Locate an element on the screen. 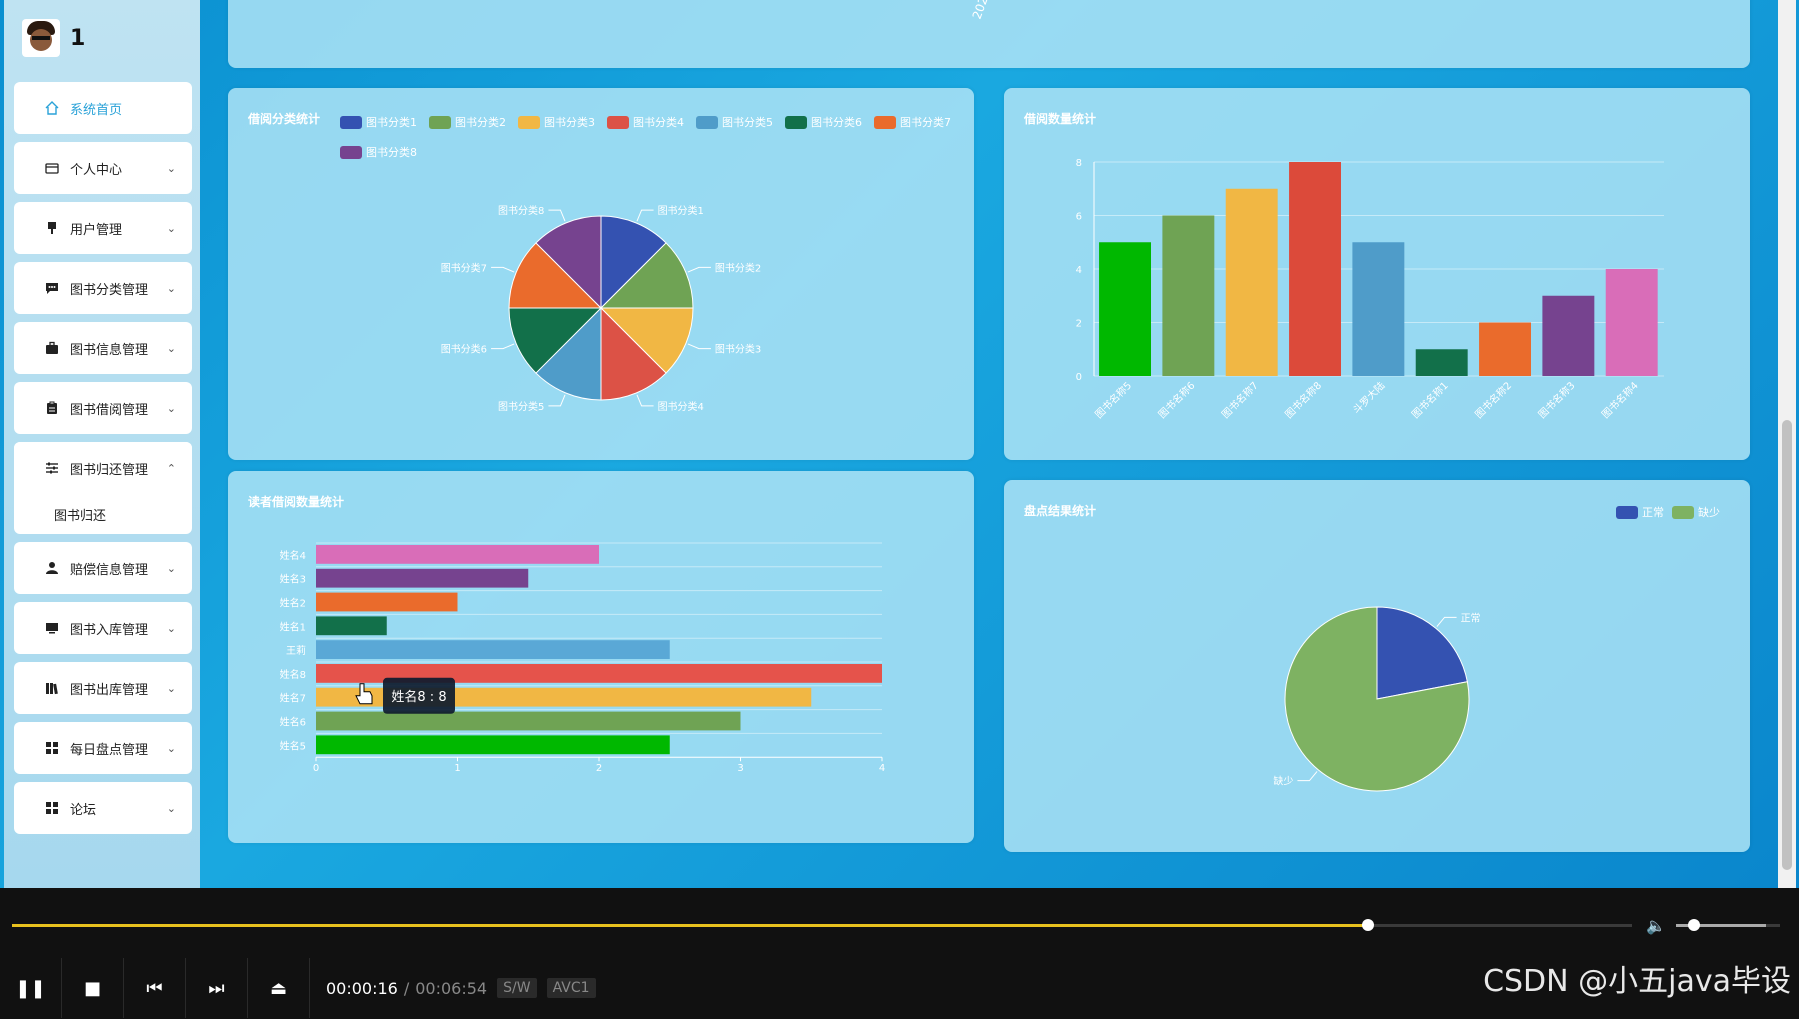 The height and width of the screenshot is (1019, 1799). sidebar-item-label: 图书归还管理 is located at coordinates (109, 470).